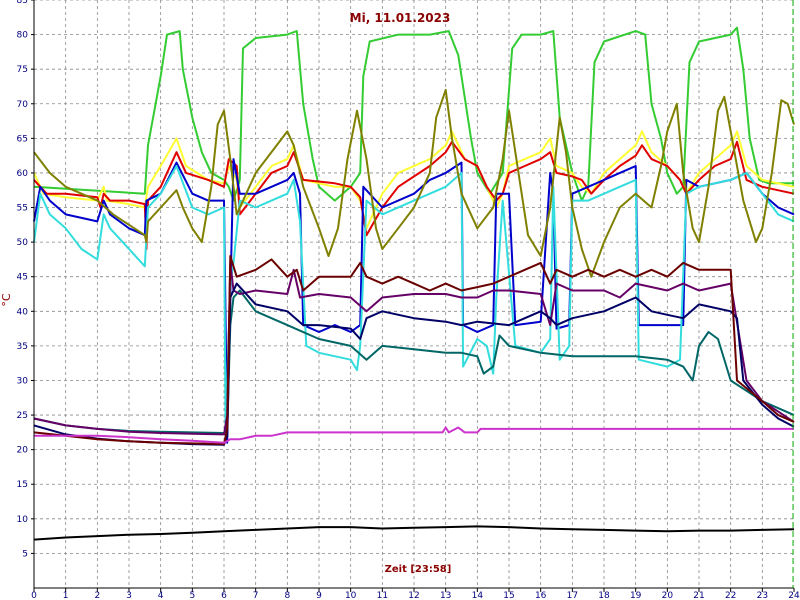  Describe the element at coordinates (400, 18) in the screenshot. I see `chart-title: Mi, 11.01.2023` at that location.